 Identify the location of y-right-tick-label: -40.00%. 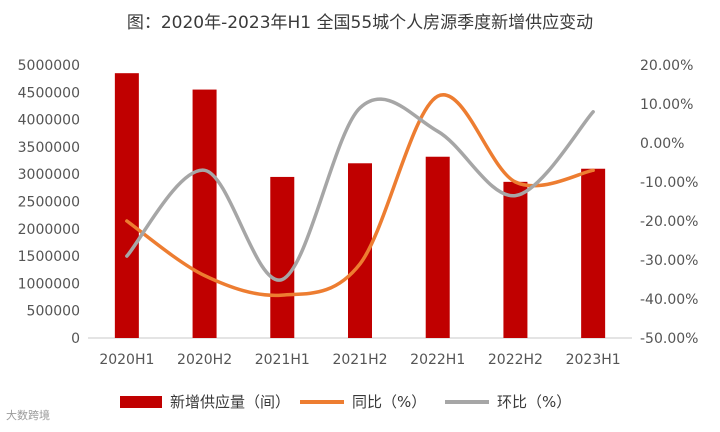
(669, 300).